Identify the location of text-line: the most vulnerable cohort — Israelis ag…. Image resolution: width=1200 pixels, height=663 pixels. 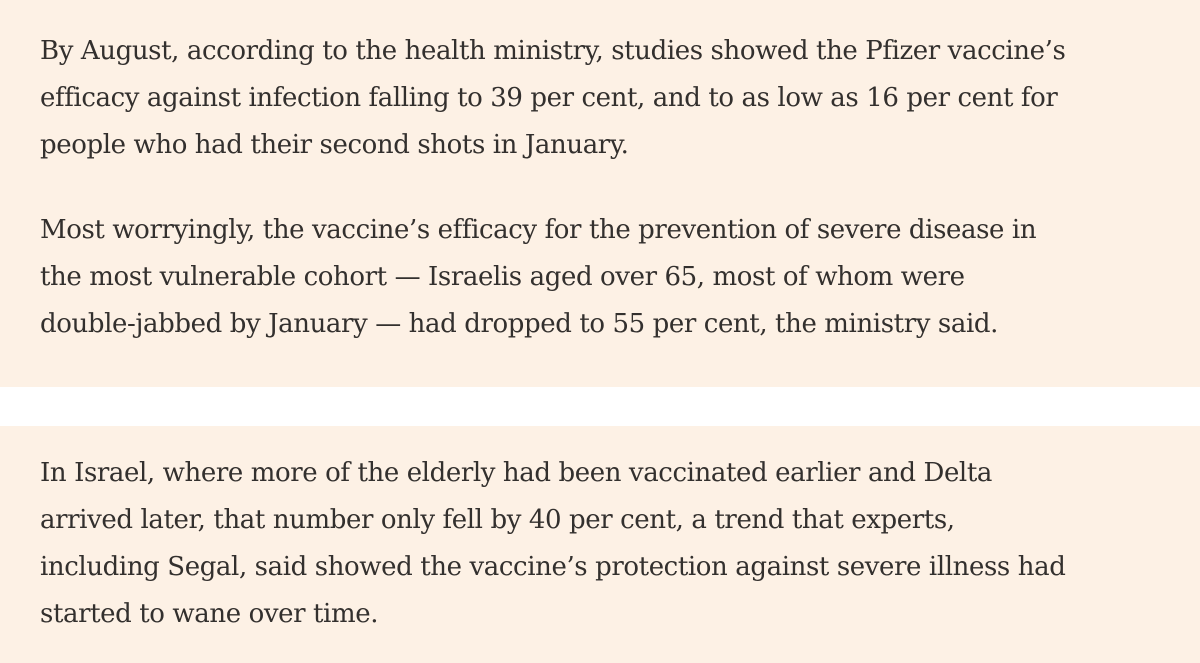
(502, 277).